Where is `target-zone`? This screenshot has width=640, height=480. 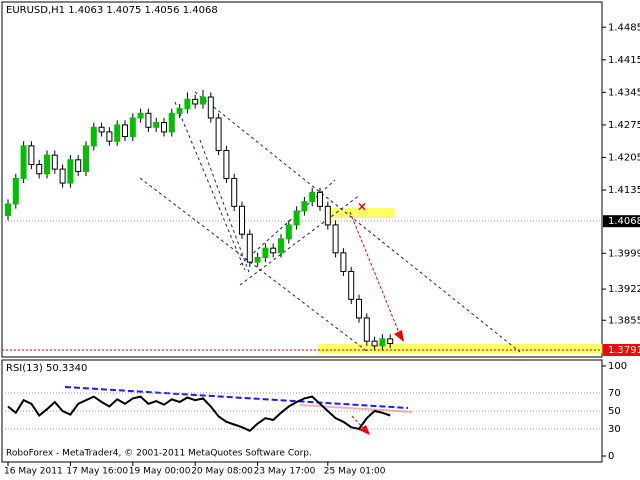
target-zone is located at coordinates (460, 348).